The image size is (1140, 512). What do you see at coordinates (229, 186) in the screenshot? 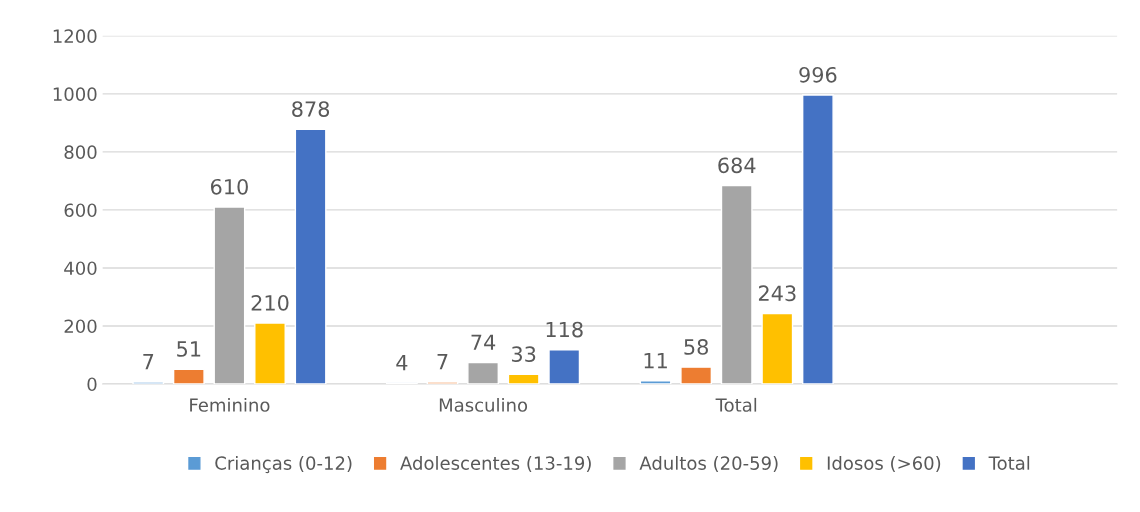
I see `data-label: 610` at bounding box center [229, 186].